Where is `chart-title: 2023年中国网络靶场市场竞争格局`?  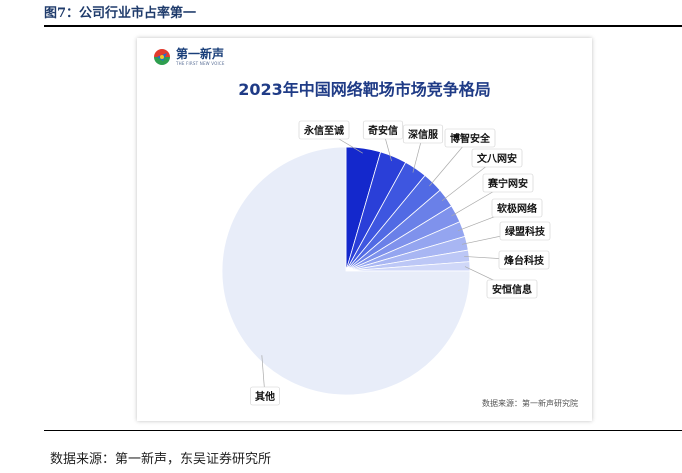 chart-title: 2023年中国网络靶场市场竞争格局 is located at coordinates (364, 89).